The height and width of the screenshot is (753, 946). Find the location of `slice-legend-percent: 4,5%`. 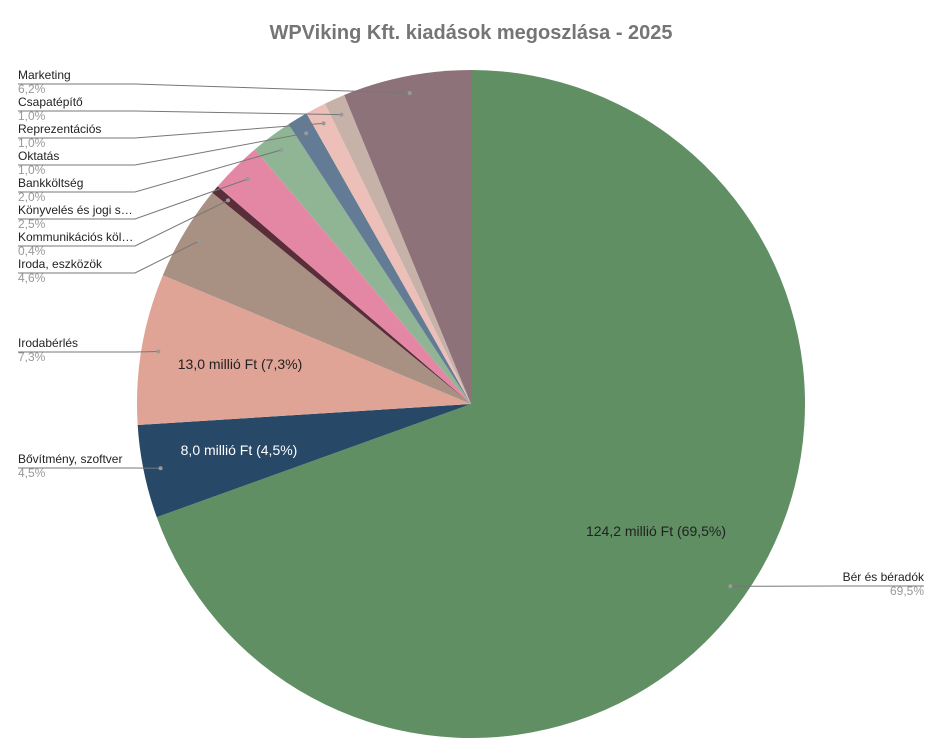

slice-legend-percent: 4,5% is located at coordinates (32, 473).